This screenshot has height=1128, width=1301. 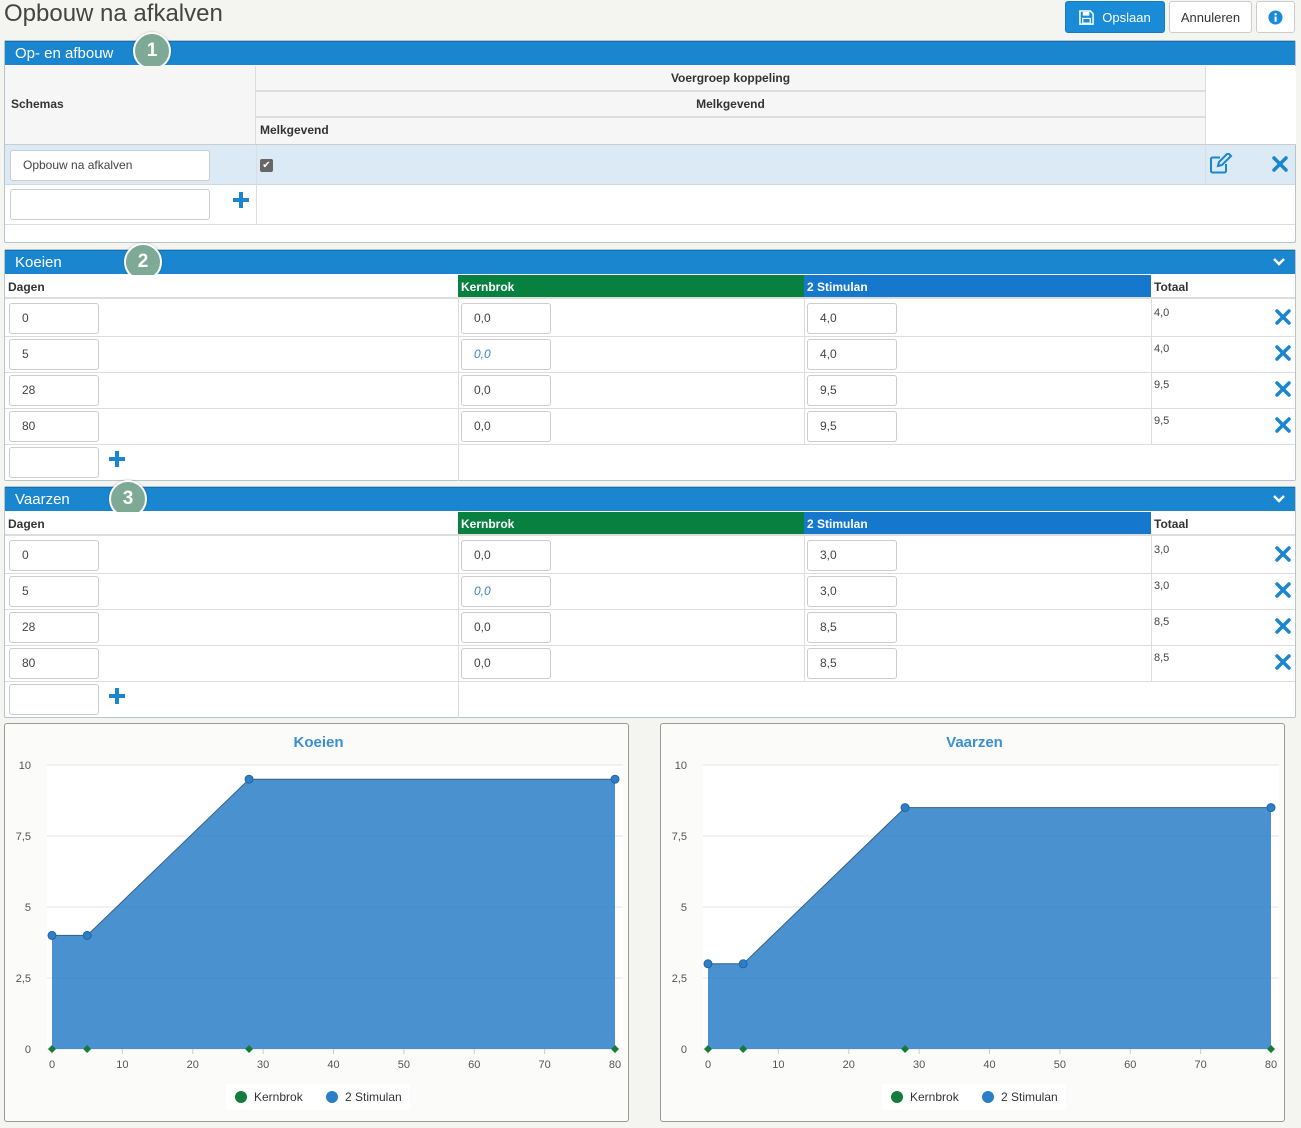 What do you see at coordinates (1250, 105) in the screenshot?
I see `column-header-actions` at bounding box center [1250, 105].